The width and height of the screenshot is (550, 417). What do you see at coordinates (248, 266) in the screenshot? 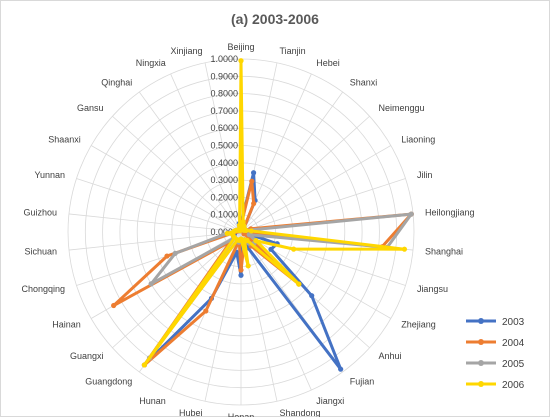
I see `data-point-2006-shandong` at bounding box center [248, 266].